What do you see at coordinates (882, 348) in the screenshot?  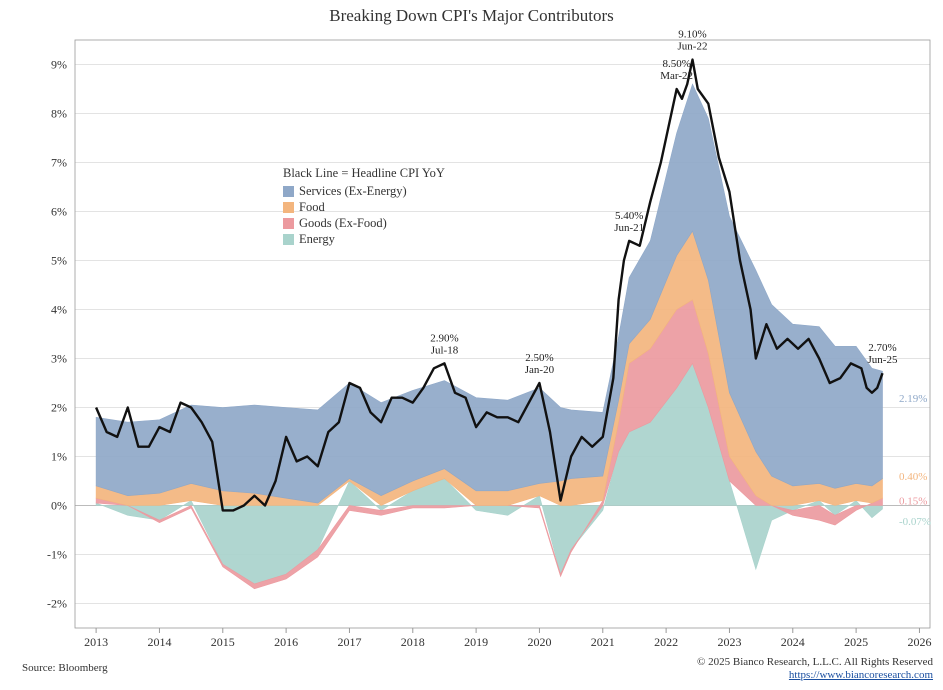 I see `annotation-value: 2.70%` at bounding box center [882, 348].